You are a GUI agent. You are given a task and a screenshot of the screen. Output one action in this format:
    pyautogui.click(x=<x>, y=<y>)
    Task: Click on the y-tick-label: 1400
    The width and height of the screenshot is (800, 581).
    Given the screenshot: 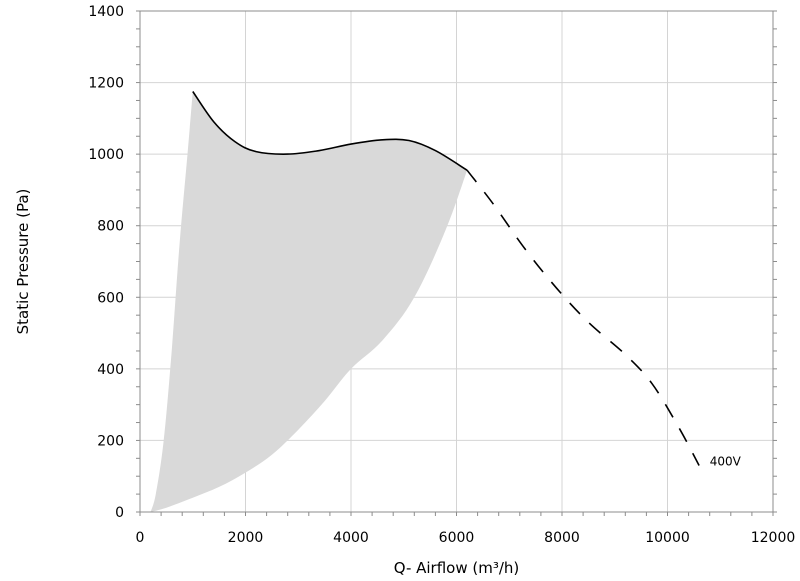 What is the action you would take?
    pyautogui.click(x=106, y=12)
    